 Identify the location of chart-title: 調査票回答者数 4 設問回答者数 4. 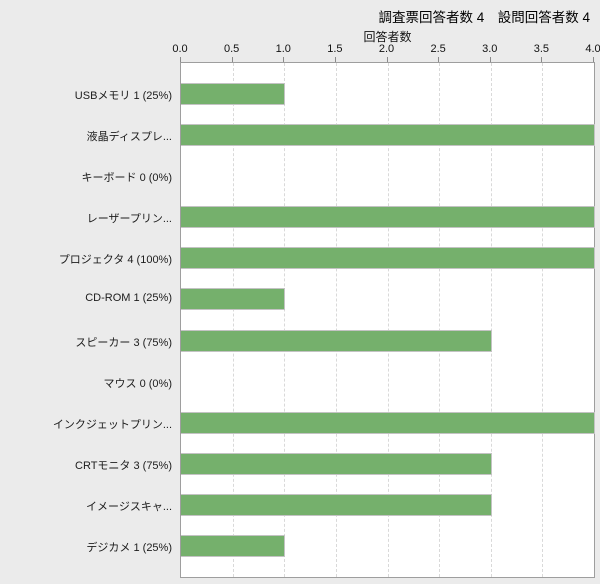
(484, 17).